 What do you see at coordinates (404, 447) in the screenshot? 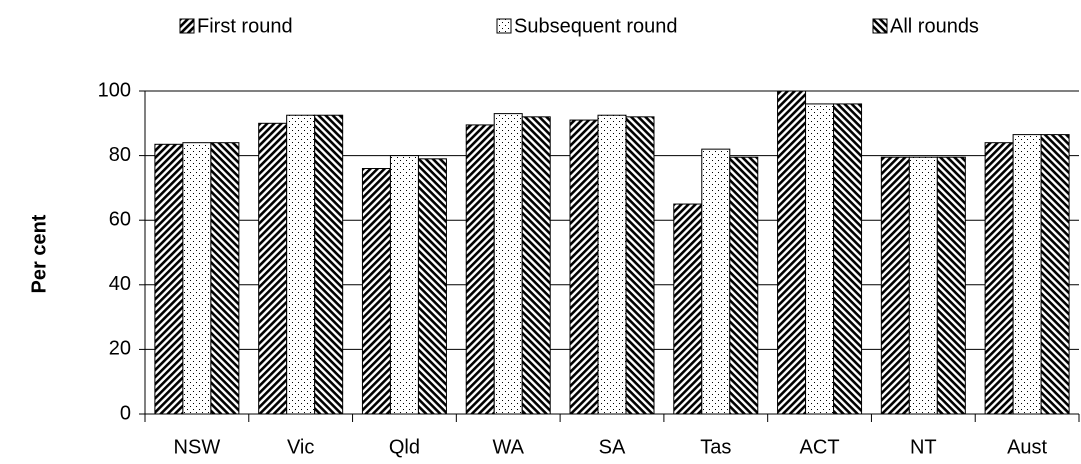
I see `x-tick-label: Qld` at bounding box center [404, 447].